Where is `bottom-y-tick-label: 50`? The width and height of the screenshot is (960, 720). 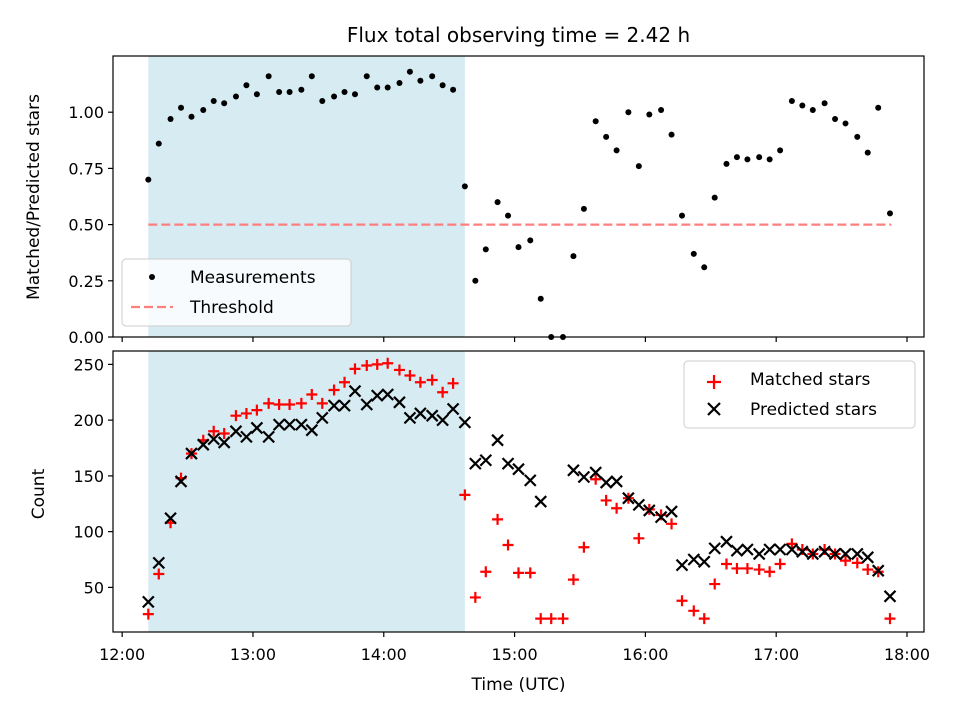 bottom-y-tick-label: 50 is located at coordinates (94, 587).